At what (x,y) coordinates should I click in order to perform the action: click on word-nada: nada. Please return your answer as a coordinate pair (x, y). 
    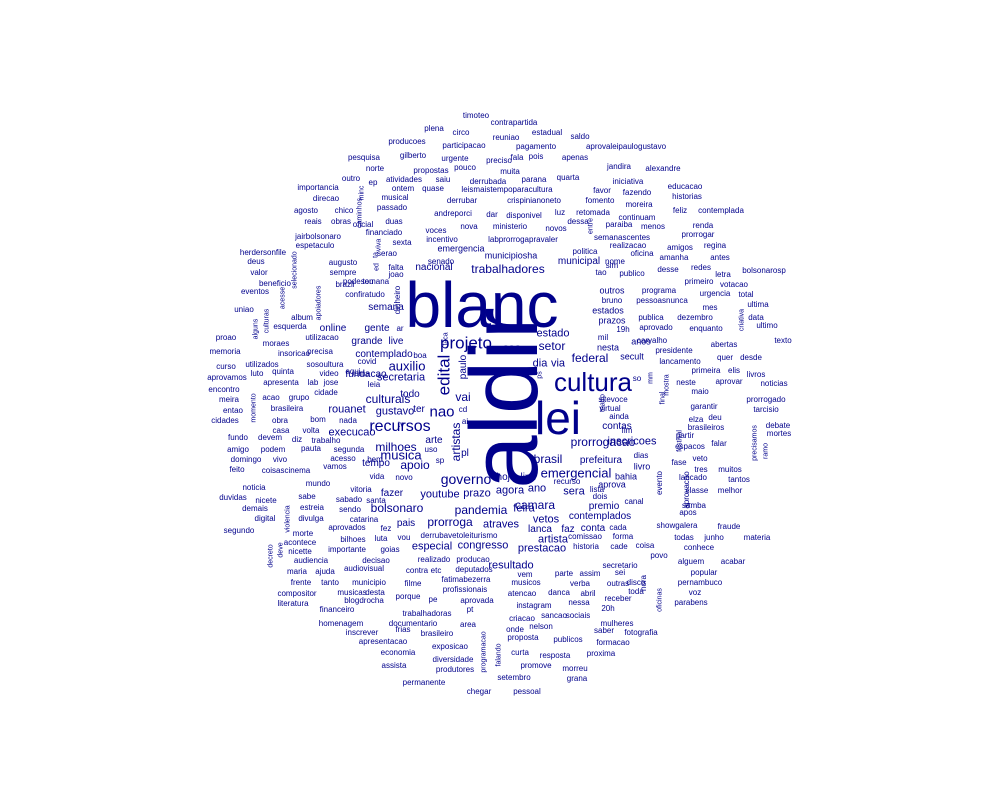
    Looking at the image, I should click on (348, 420).